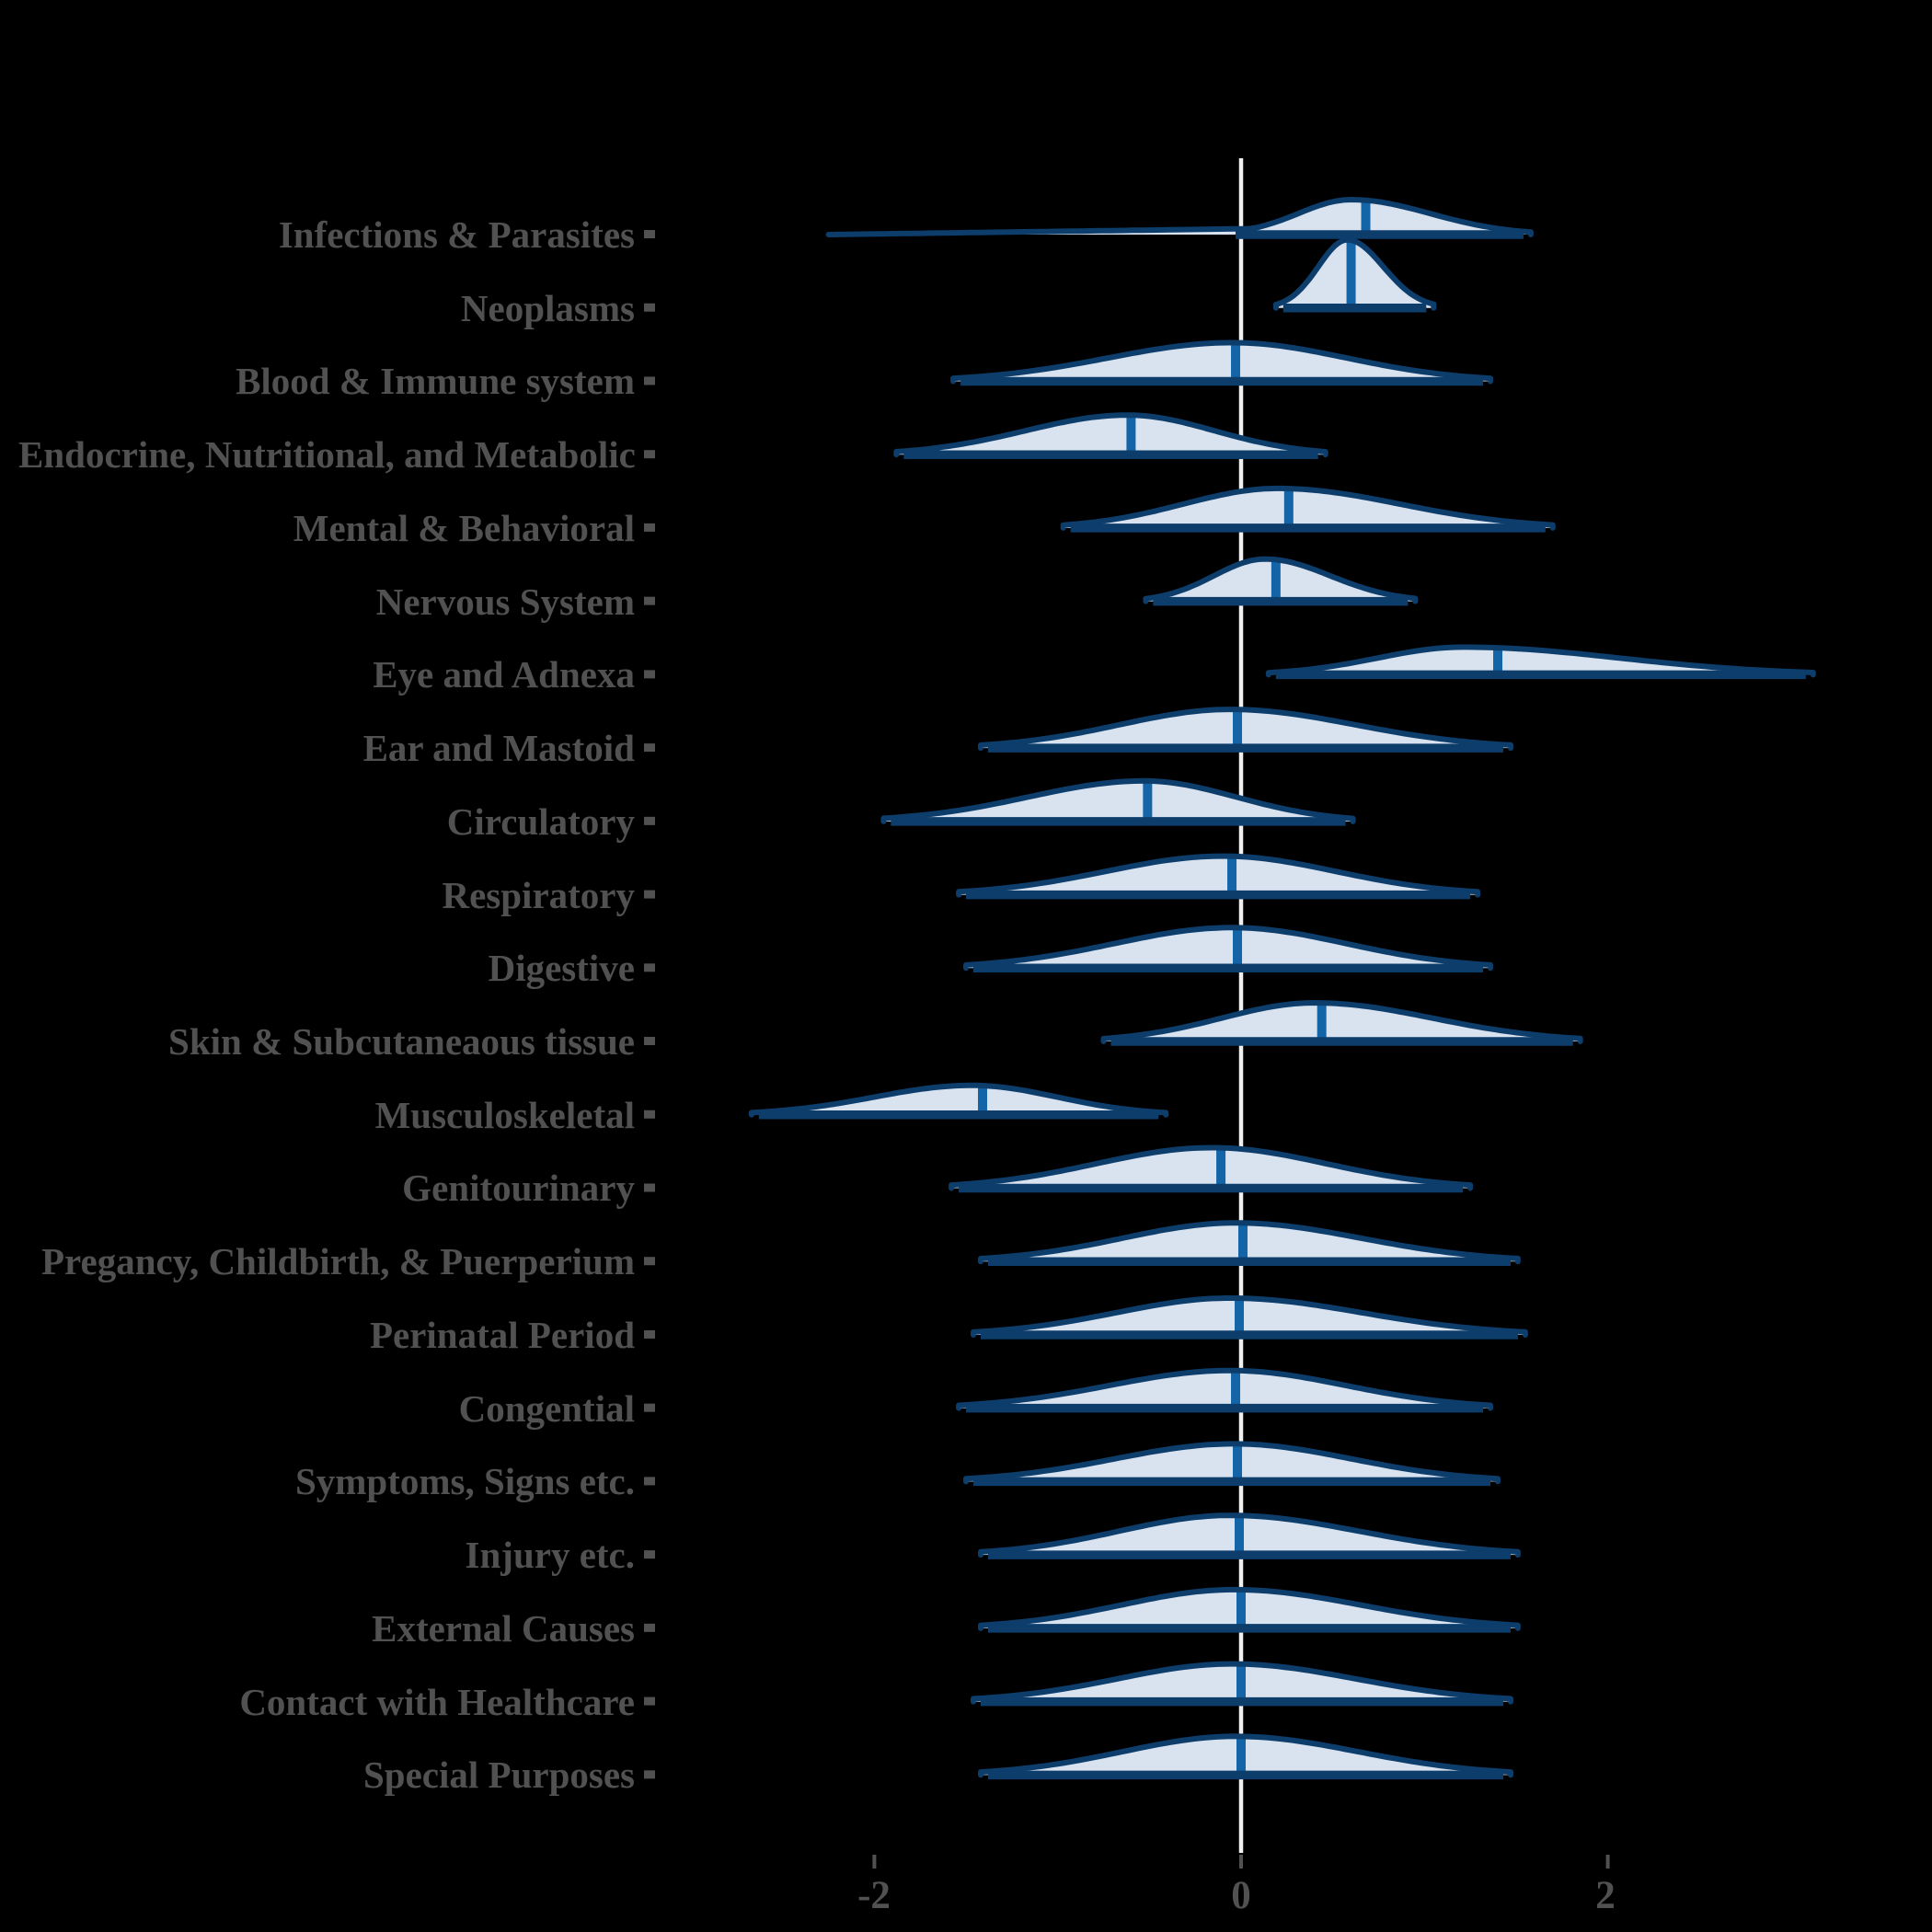 This screenshot has width=1932, height=1932. I want to click on category-label: Congential, so click(546, 1408).